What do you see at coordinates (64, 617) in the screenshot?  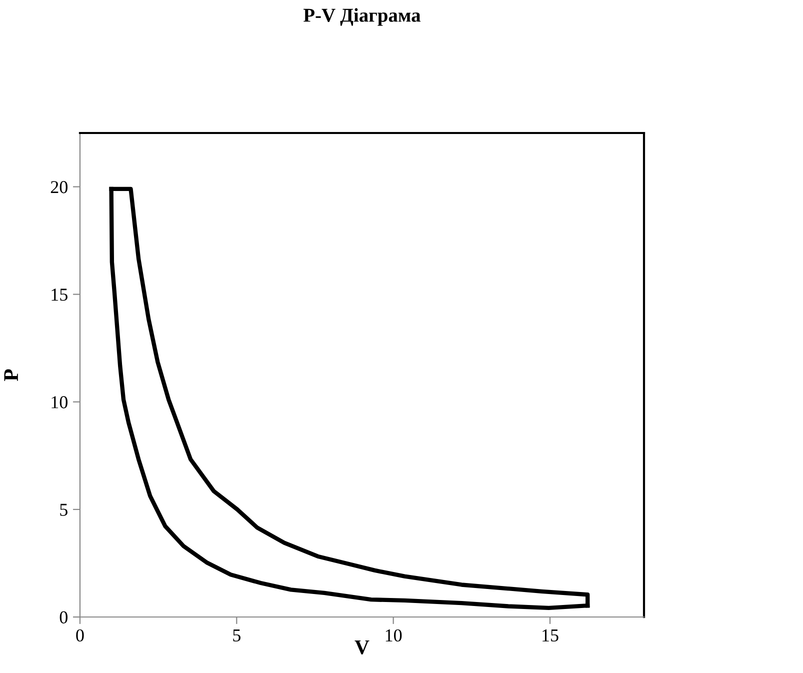 I see `y-tick-label: 0` at bounding box center [64, 617].